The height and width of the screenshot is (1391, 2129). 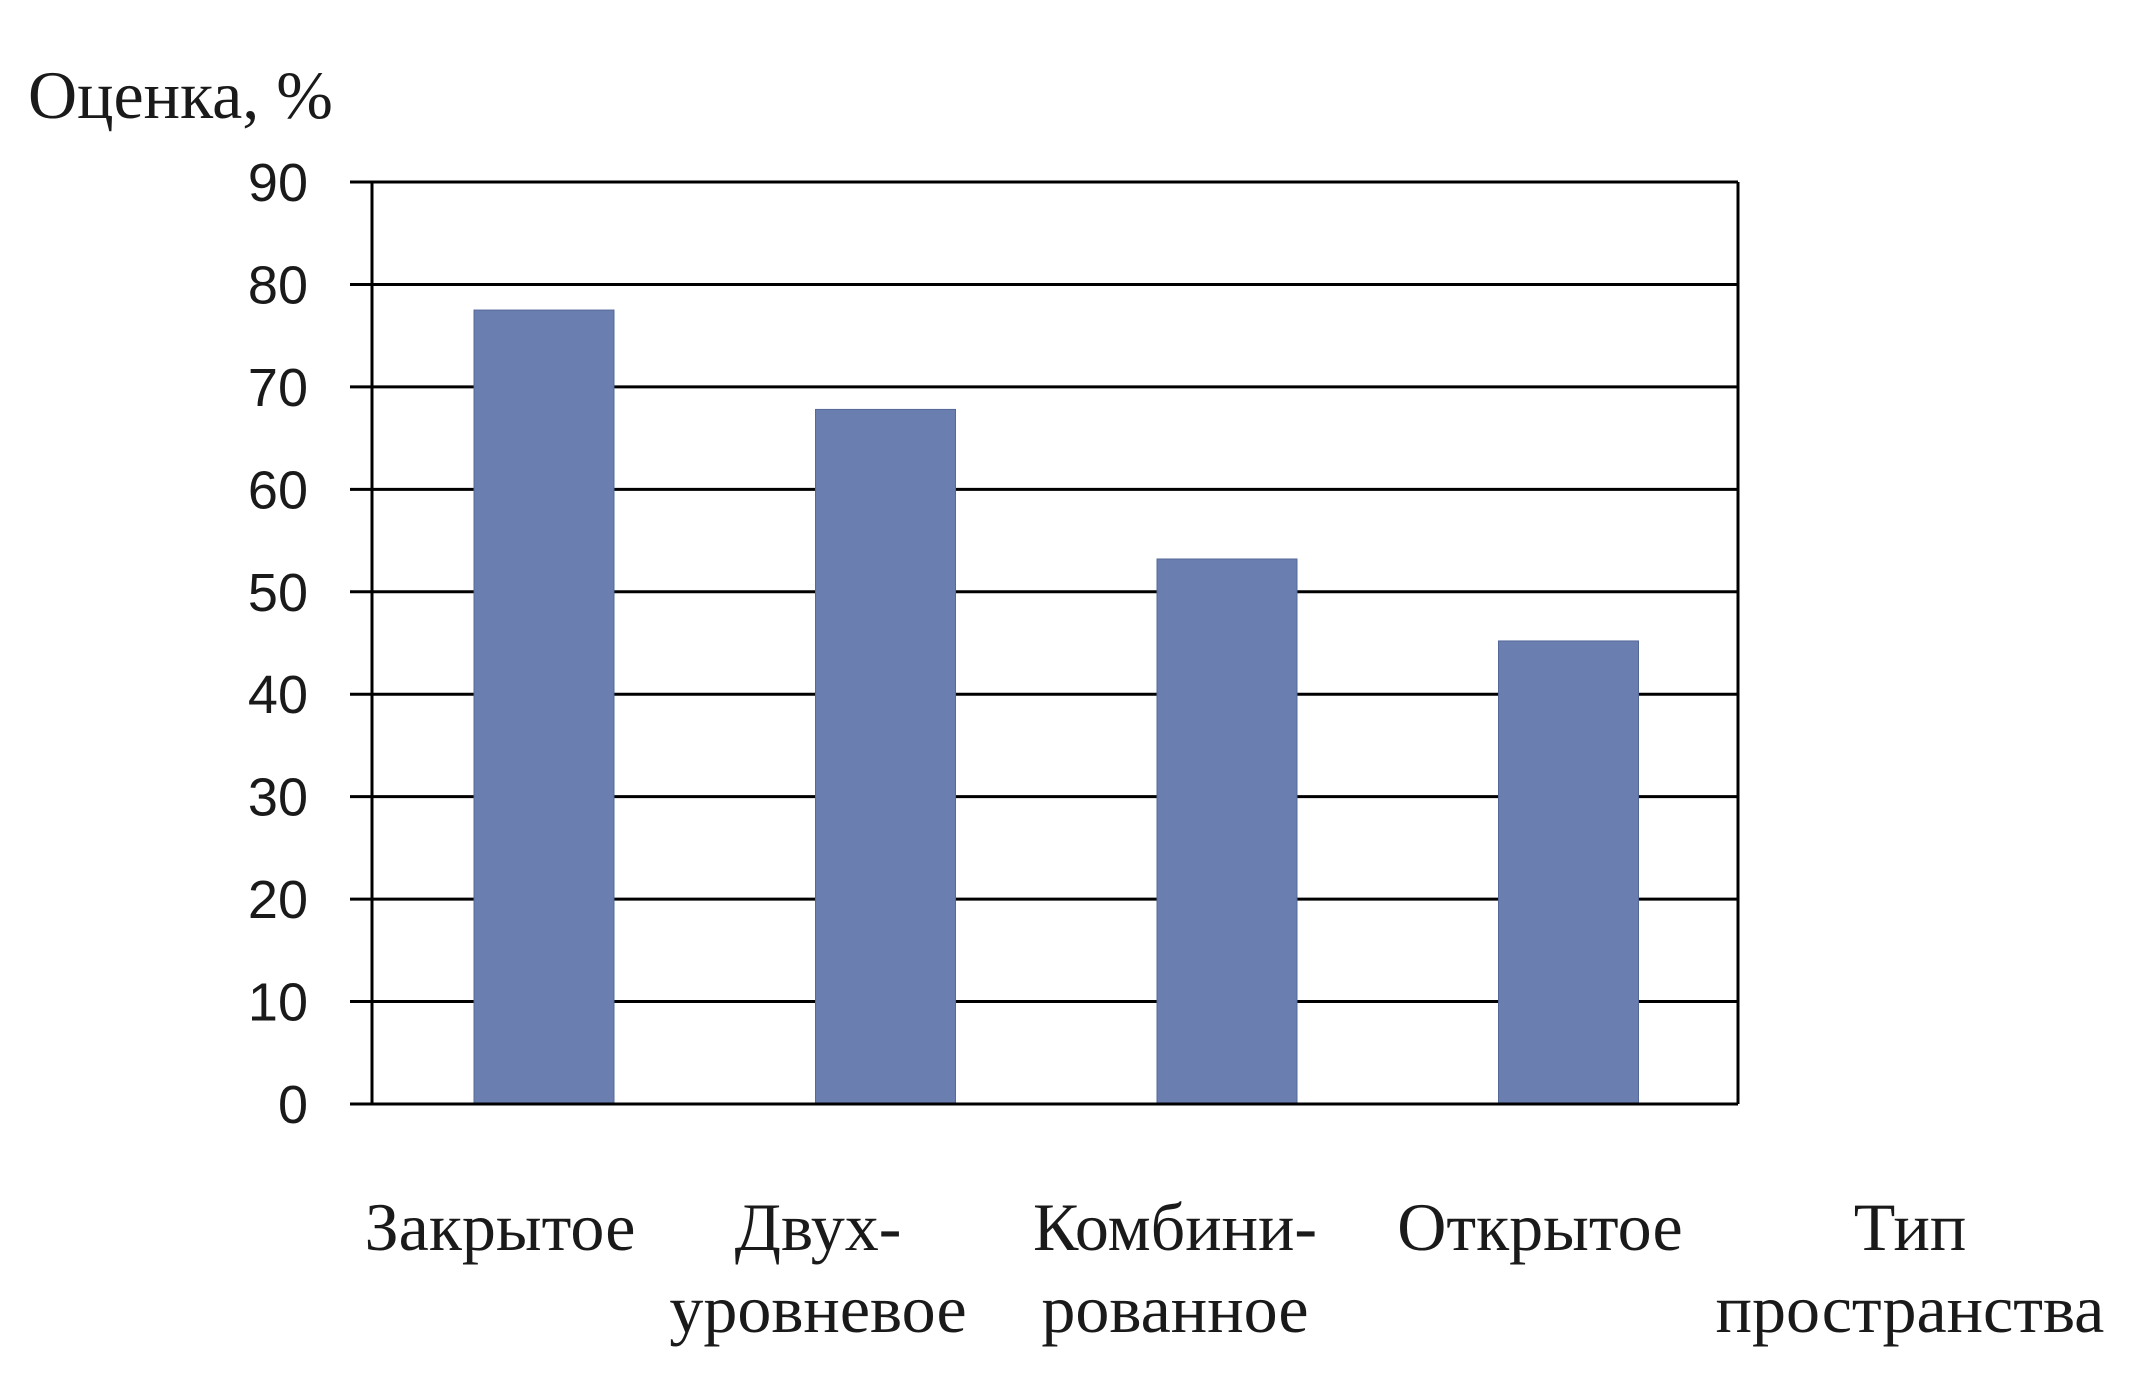 What do you see at coordinates (278, 900) in the screenshot?
I see `y-tick-label-20: 20` at bounding box center [278, 900].